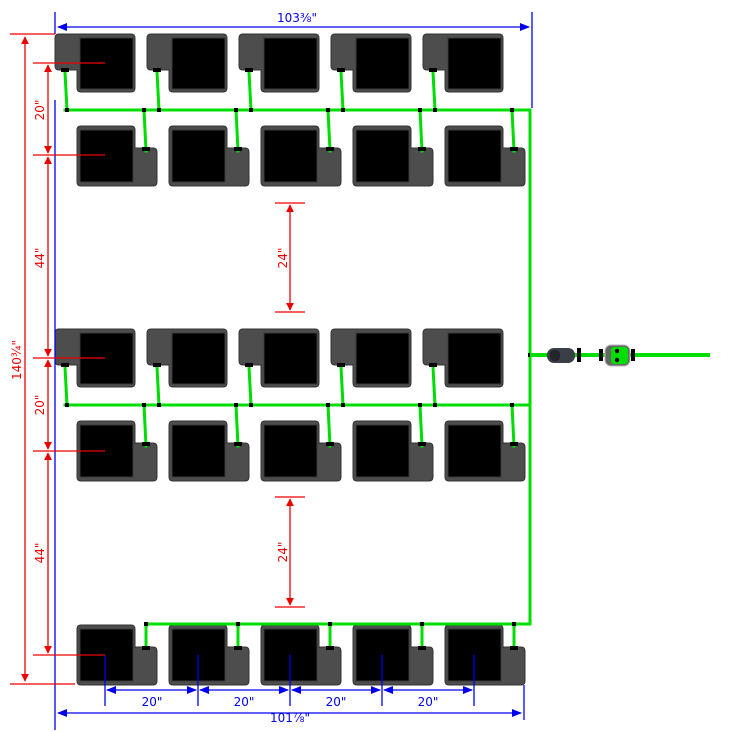 The height and width of the screenshot is (732, 732). Describe the element at coordinates (17, 360) in the screenshot. I see `total-height-label: 140¾"` at that location.